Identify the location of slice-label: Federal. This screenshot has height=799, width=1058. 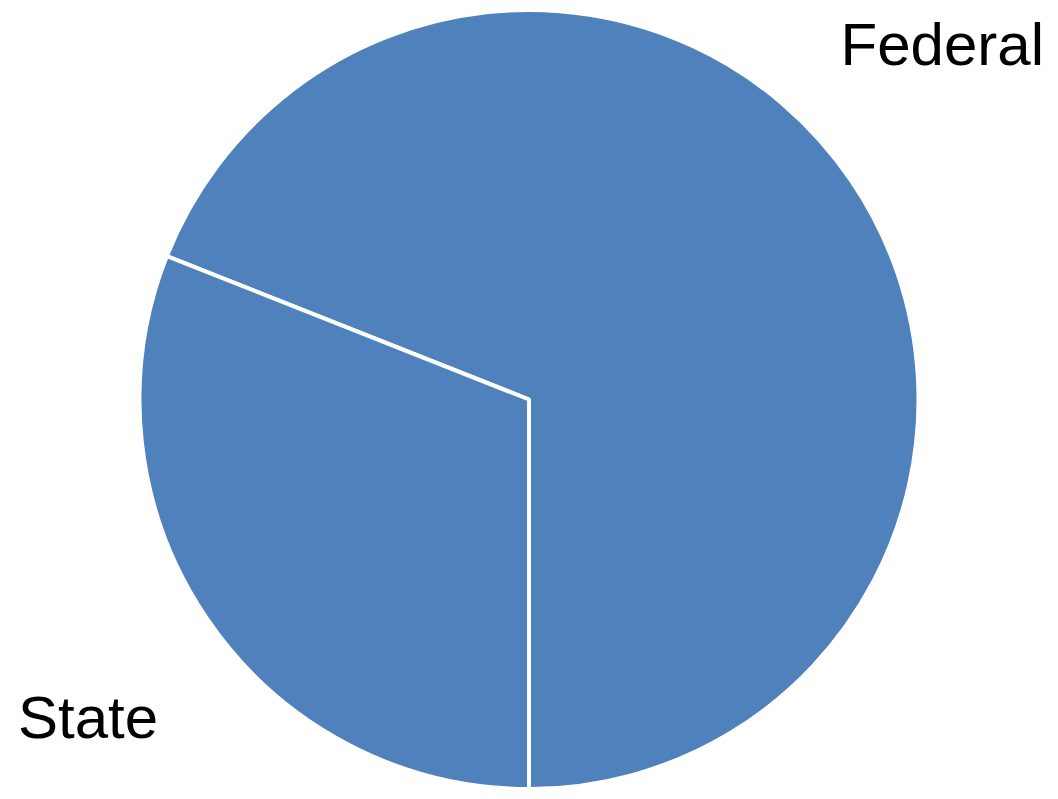
(942, 44).